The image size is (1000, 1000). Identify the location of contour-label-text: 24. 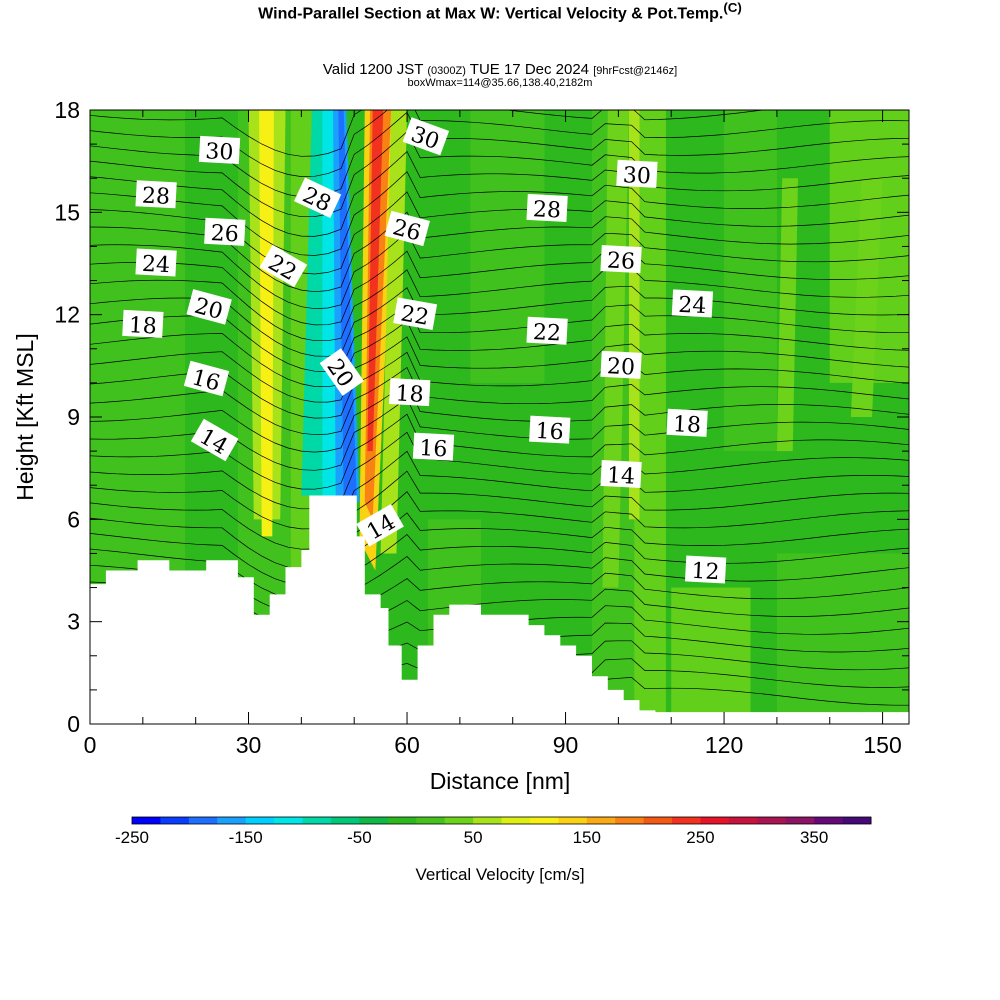
(155, 265).